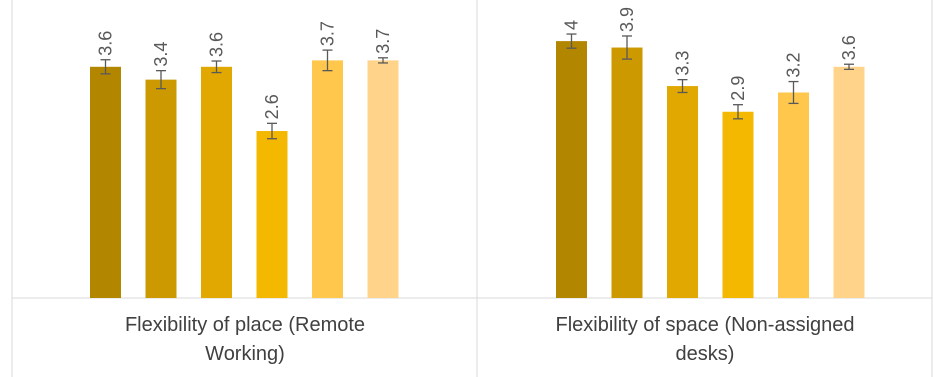 This screenshot has height=377, width=933. Describe the element at coordinates (245, 325) in the screenshot. I see `category-label: Flexibility of place (Remote` at that location.